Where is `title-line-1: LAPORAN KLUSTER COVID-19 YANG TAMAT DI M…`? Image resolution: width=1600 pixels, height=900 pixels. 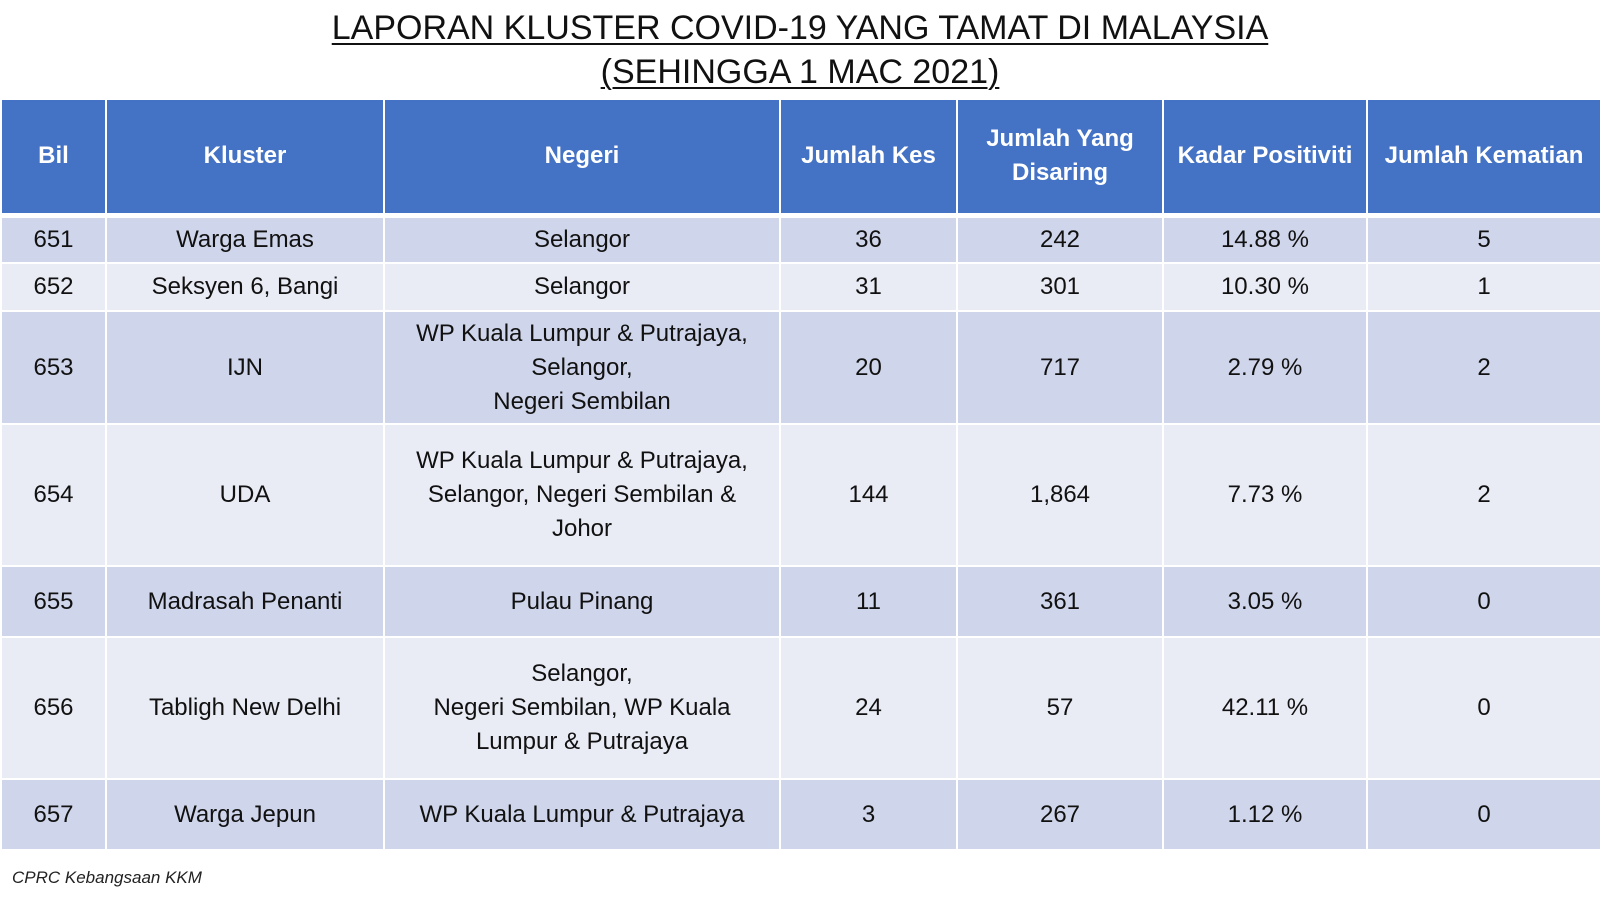 title-line-1: LAPORAN KLUSTER COVID-19 YANG TAMAT DI M… is located at coordinates (800, 28).